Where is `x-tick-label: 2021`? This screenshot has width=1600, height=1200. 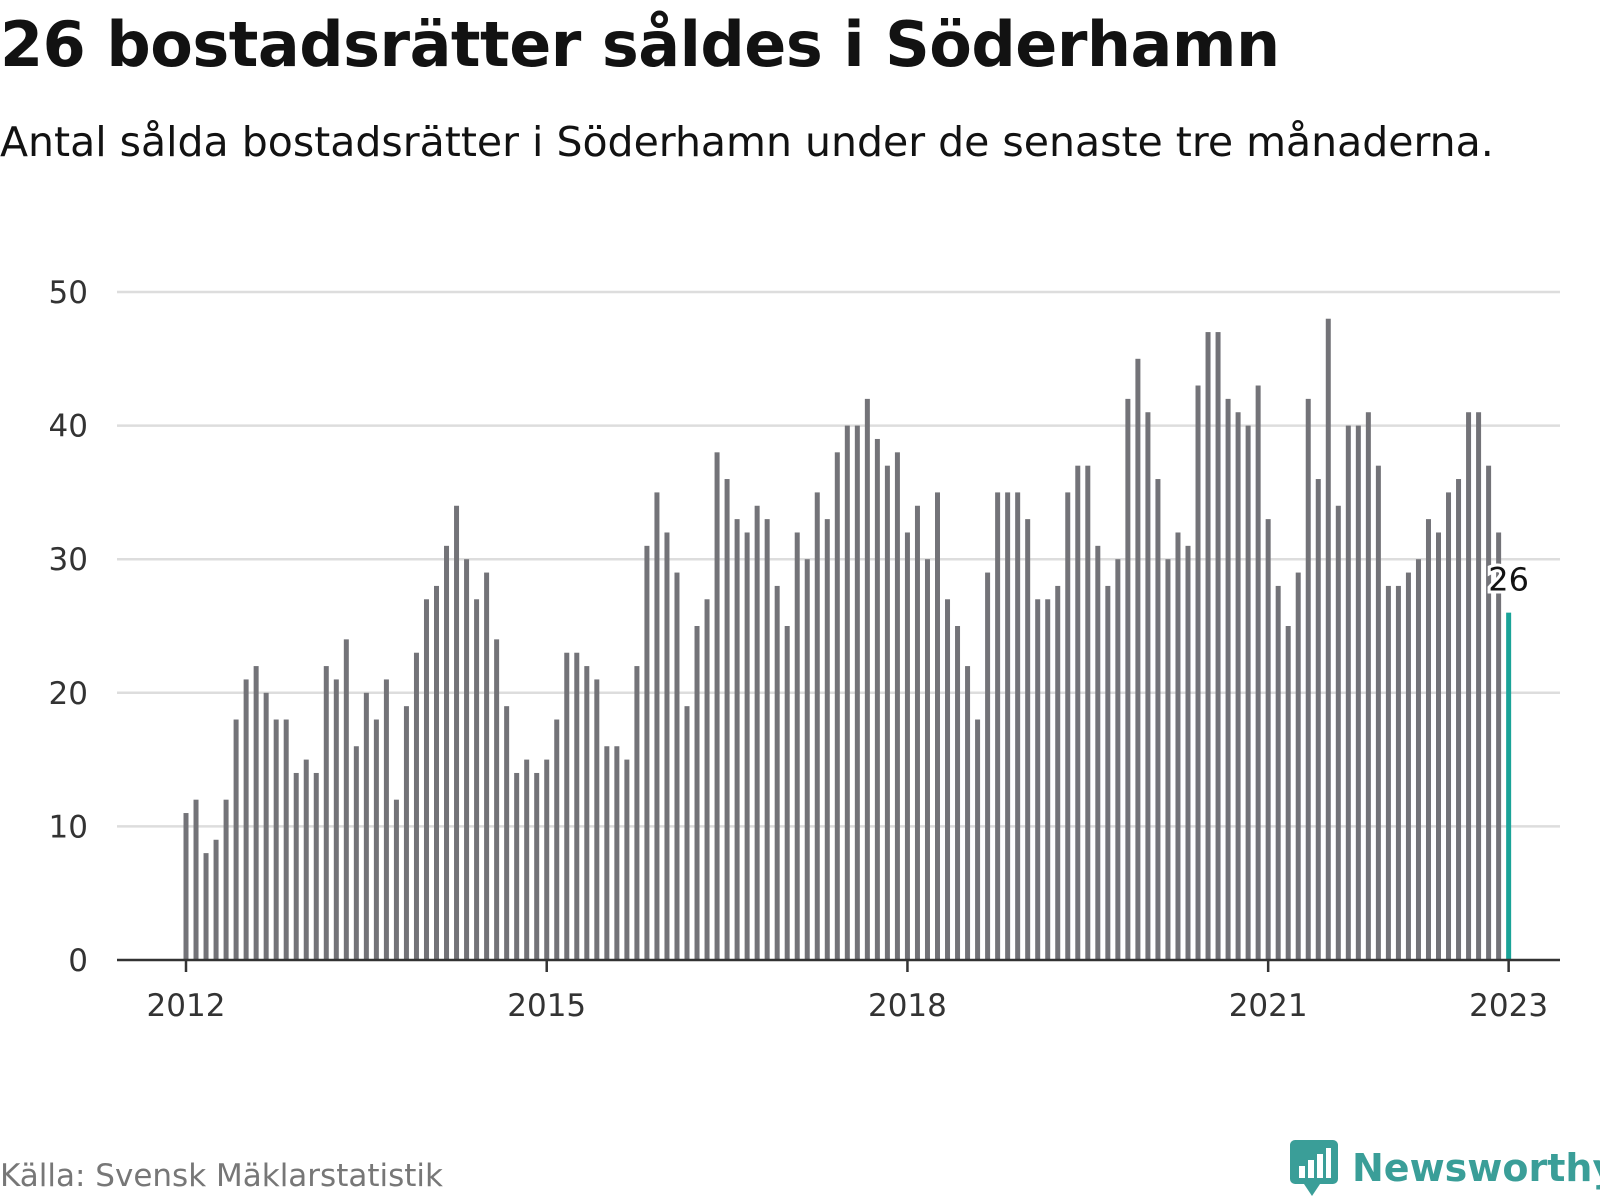
x-tick-label: 2021 is located at coordinates (1268, 1006).